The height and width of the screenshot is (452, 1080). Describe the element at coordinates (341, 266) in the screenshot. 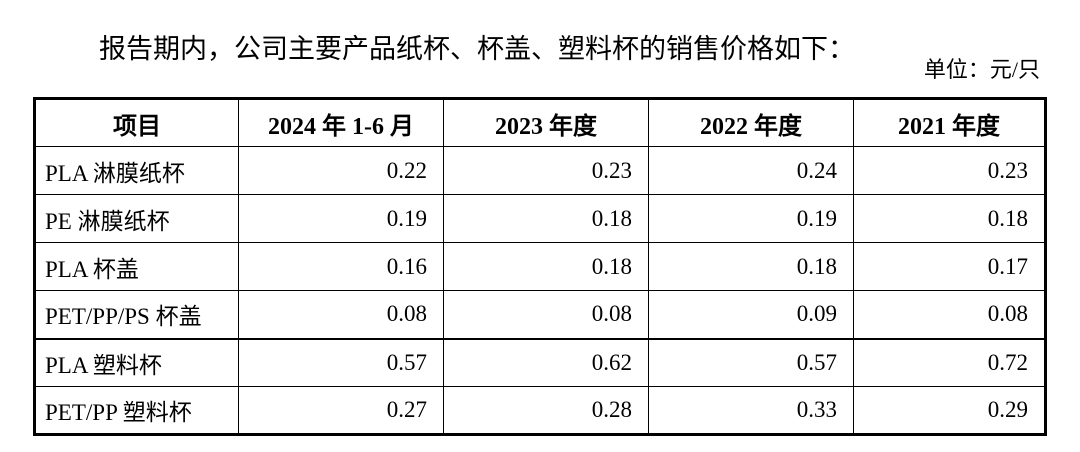

I see `price-value-cell: 0.16` at that location.